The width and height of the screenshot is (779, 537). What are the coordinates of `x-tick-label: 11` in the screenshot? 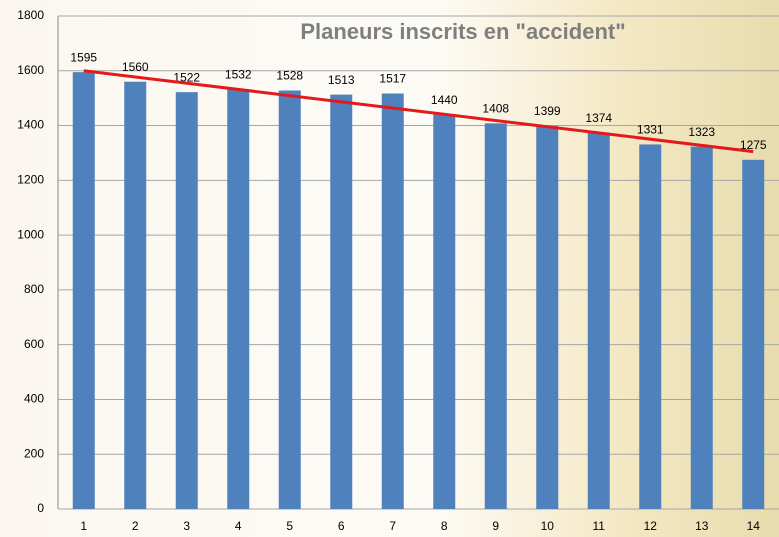 It's located at (599, 526).